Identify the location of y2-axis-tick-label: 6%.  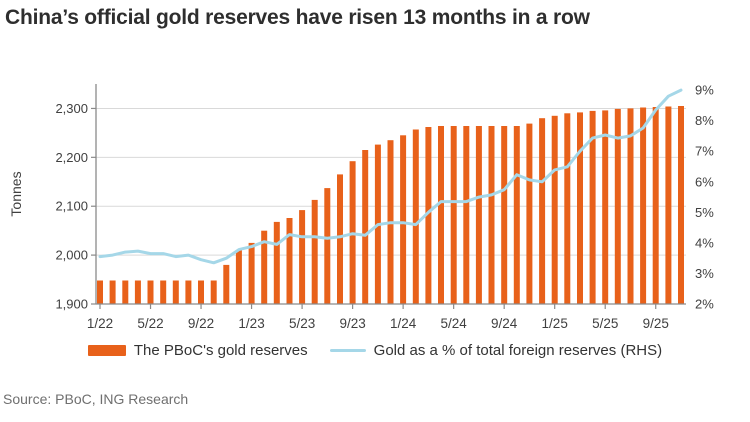
(704, 181).